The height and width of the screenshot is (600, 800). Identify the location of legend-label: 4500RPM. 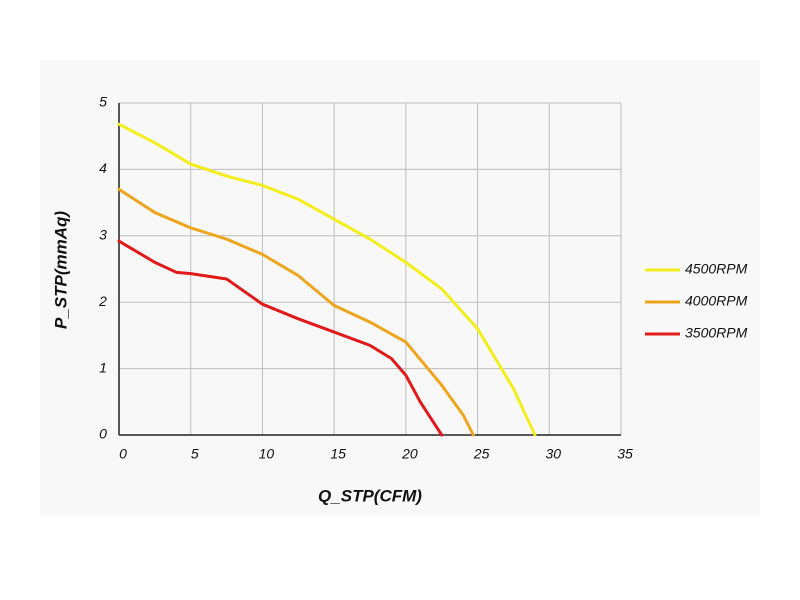
(716, 269).